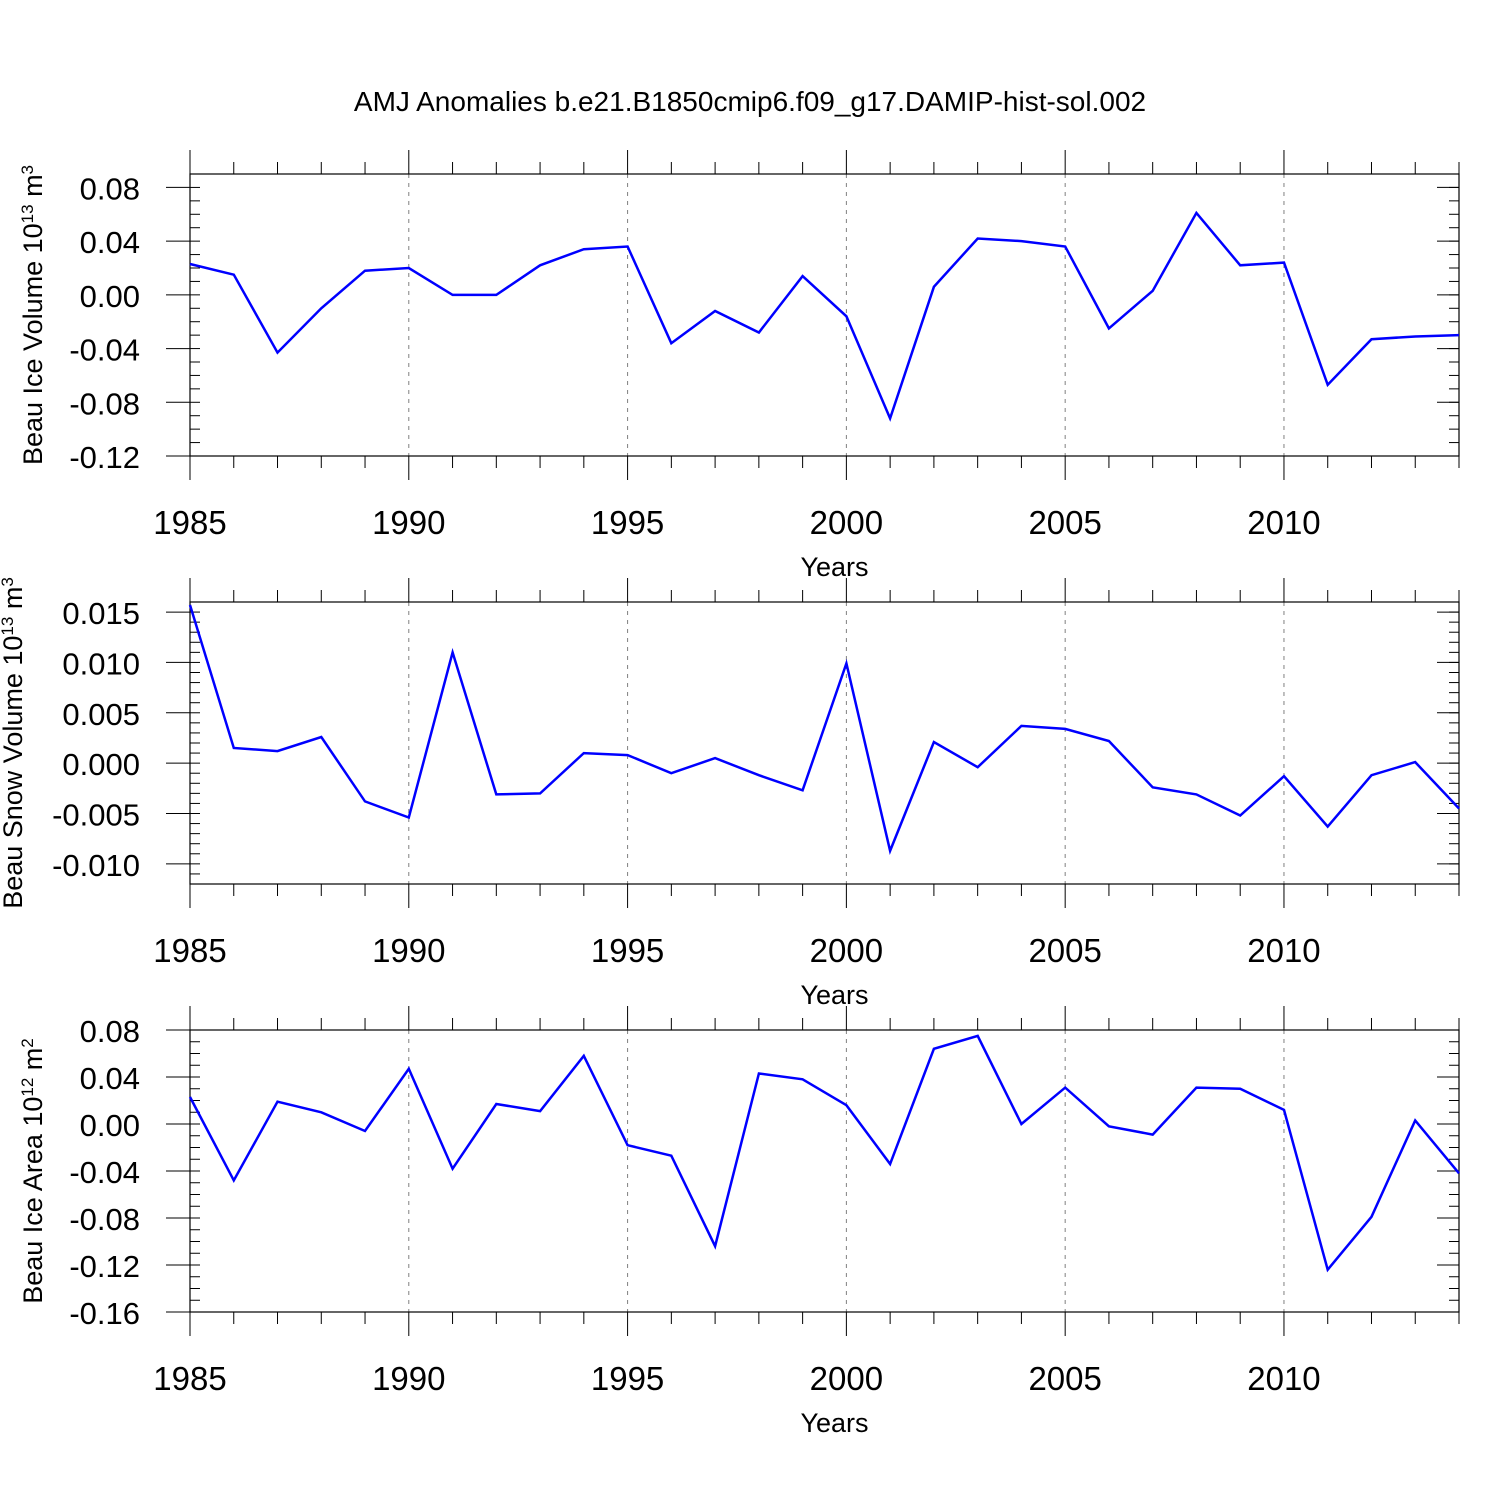 This screenshot has height=1500, width=1500. What do you see at coordinates (101, 613) in the screenshot?
I see `y-tick-label: 0.015` at bounding box center [101, 613].